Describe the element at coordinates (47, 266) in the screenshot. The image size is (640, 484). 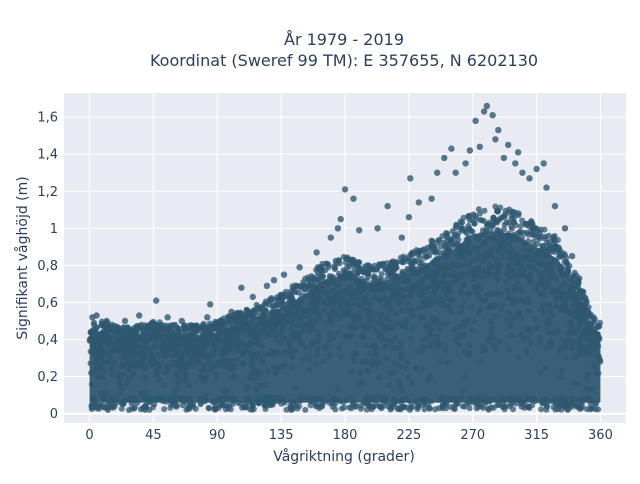
I see `y-tick-label: 0,8` at that location.